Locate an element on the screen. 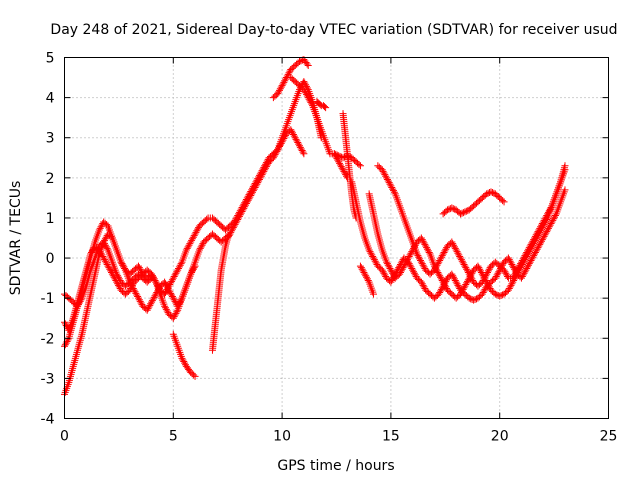  y-tick-label: 4 is located at coordinates (50, 99).